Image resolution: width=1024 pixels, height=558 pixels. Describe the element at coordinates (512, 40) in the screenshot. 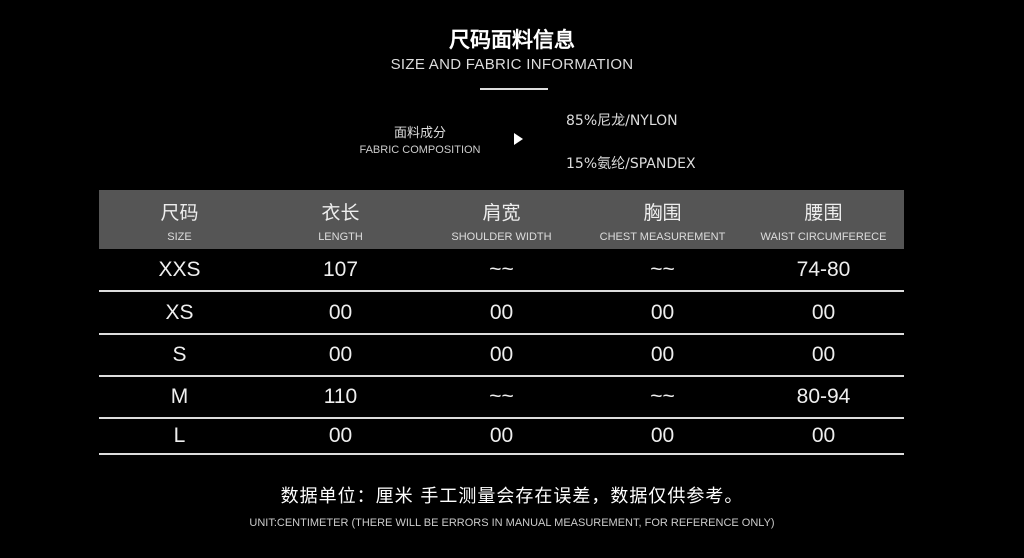

I see `page-title: 尺码面料信息` at that location.